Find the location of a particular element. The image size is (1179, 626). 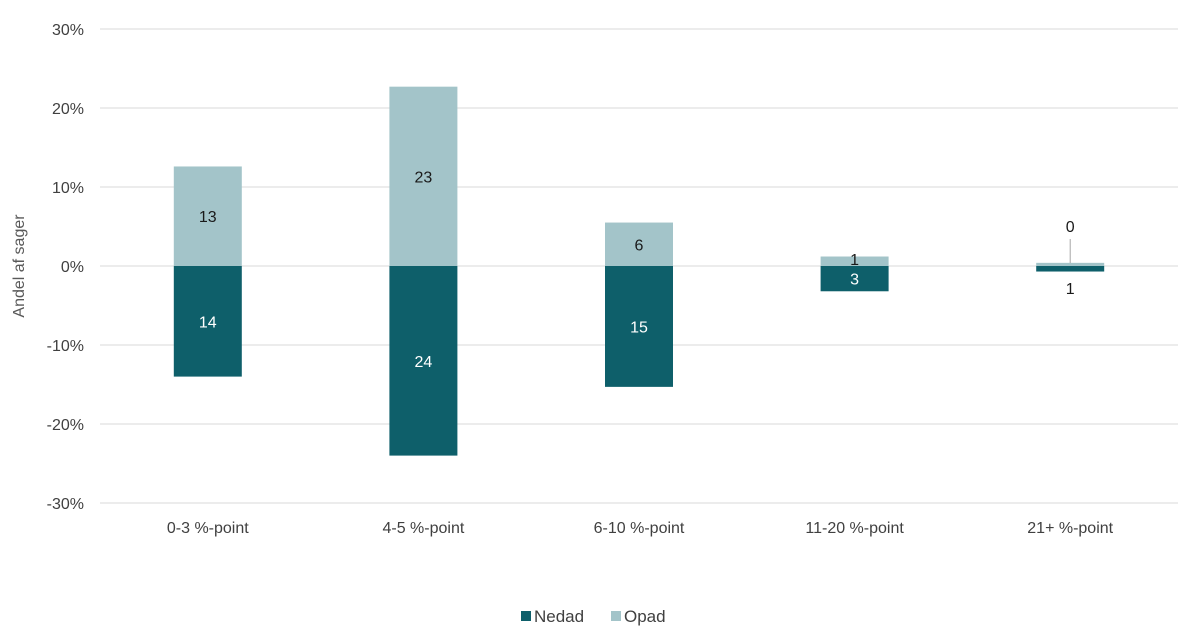

data-label-nedad: 14 is located at coordinates (208, 322).